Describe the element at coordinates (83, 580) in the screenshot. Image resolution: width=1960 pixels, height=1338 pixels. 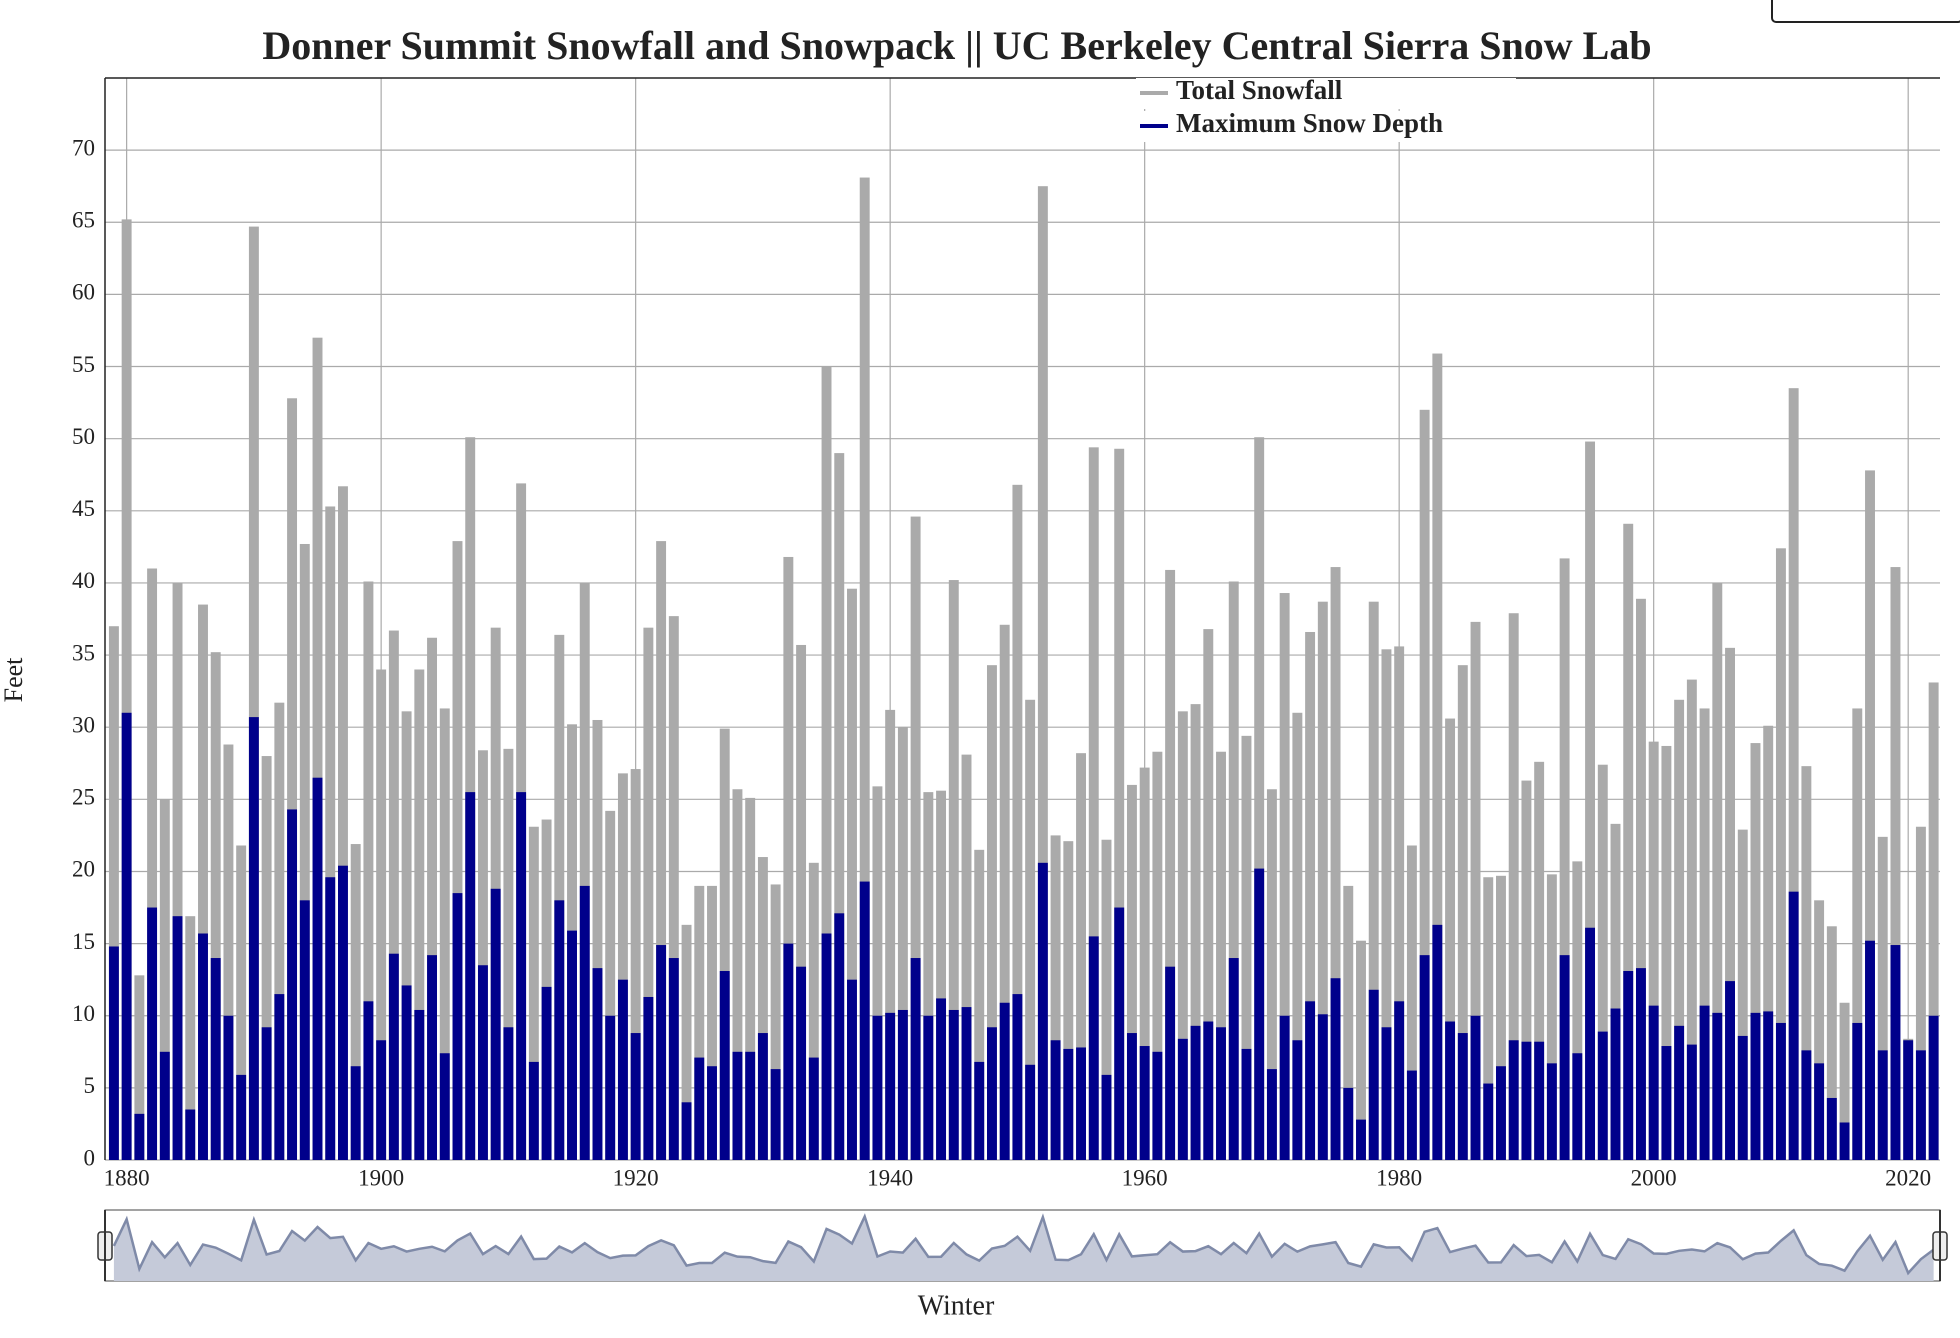
I see `y-tick-label: 40` at that location.